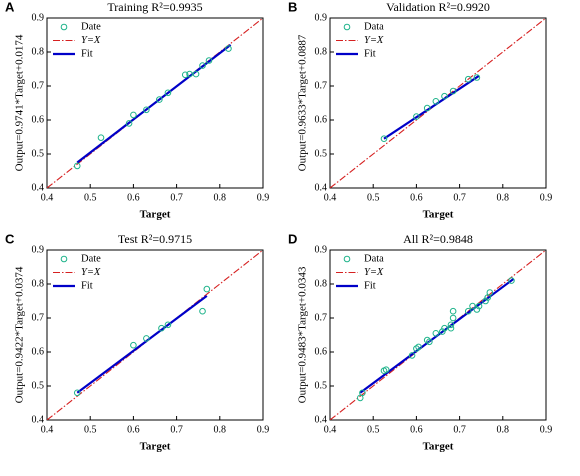 Image resolution: width=580 pixels, height=476 pixels. What do you see at coordinates (438, 7) in the screenshot?
I see `chart-title: Validation R²=0.9920` at bounding box center [438, 7].